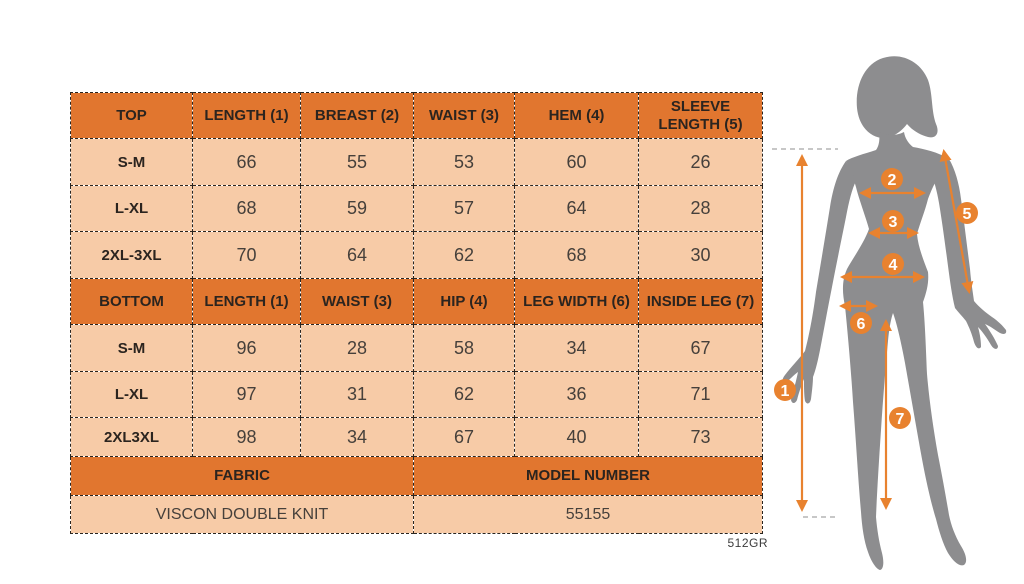 The width and height of the screenshot is (1024, 584). I want to click on fabric-value: VISCON DOUBLE KNIT, so click(242, 514).